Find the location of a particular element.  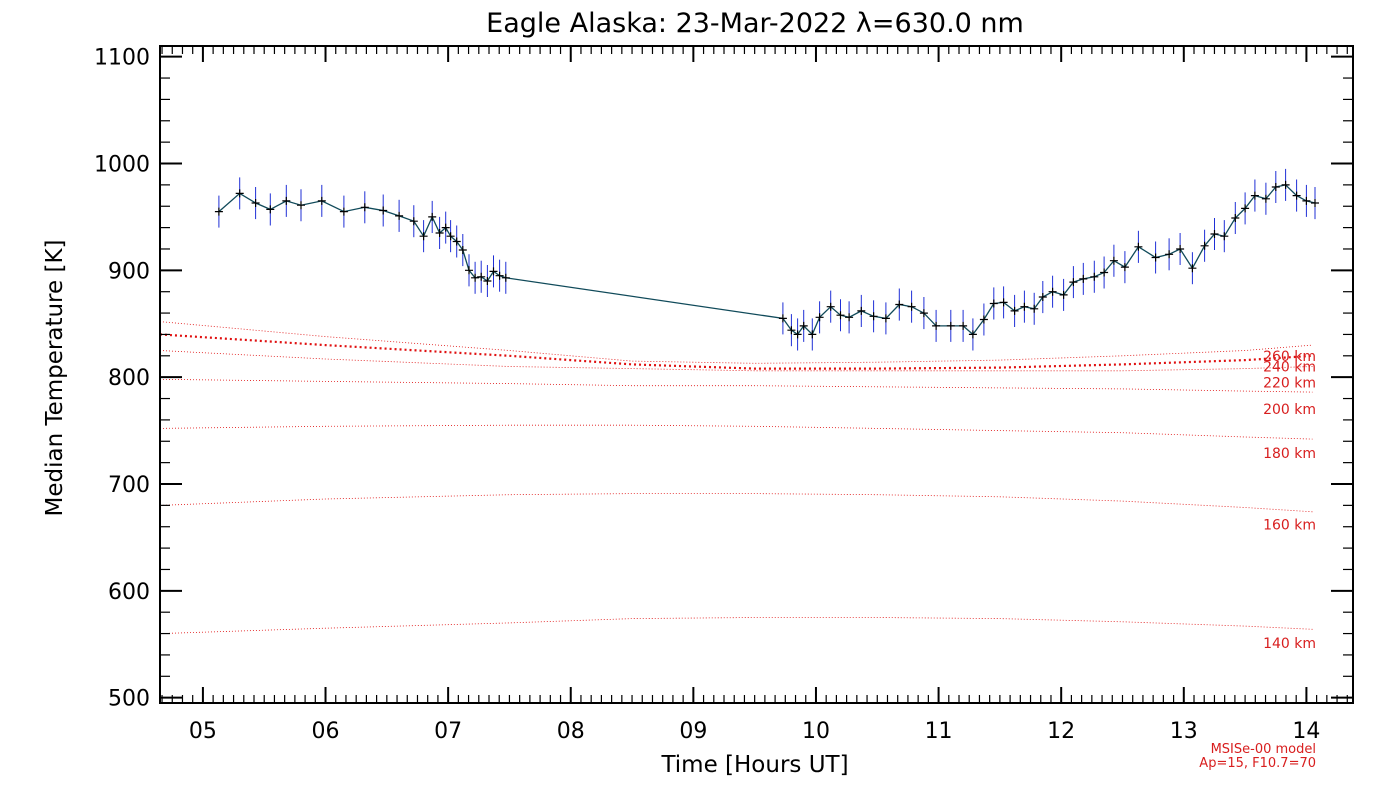

x-tick-label: 09 is located at coordinates (693, 731).